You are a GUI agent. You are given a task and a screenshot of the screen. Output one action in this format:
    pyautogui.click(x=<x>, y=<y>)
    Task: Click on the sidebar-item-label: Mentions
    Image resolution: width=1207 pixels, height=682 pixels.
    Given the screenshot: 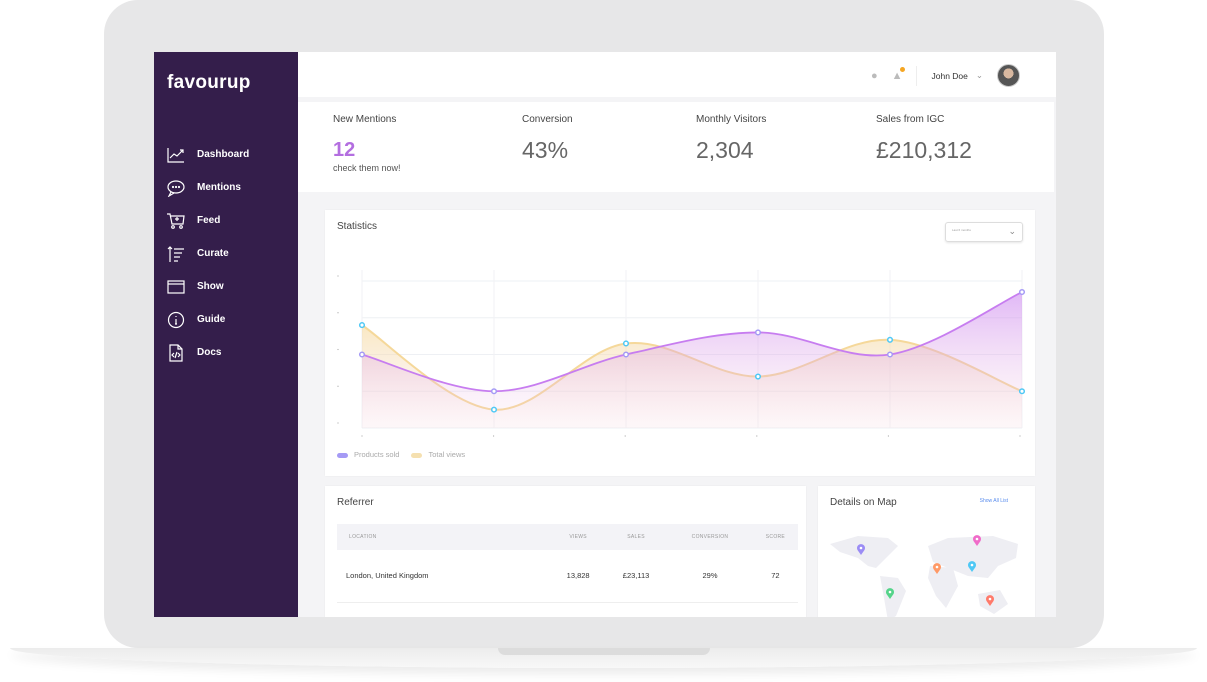 What is the action you would take?
    pyautogui.click(x=219, y=187)
    